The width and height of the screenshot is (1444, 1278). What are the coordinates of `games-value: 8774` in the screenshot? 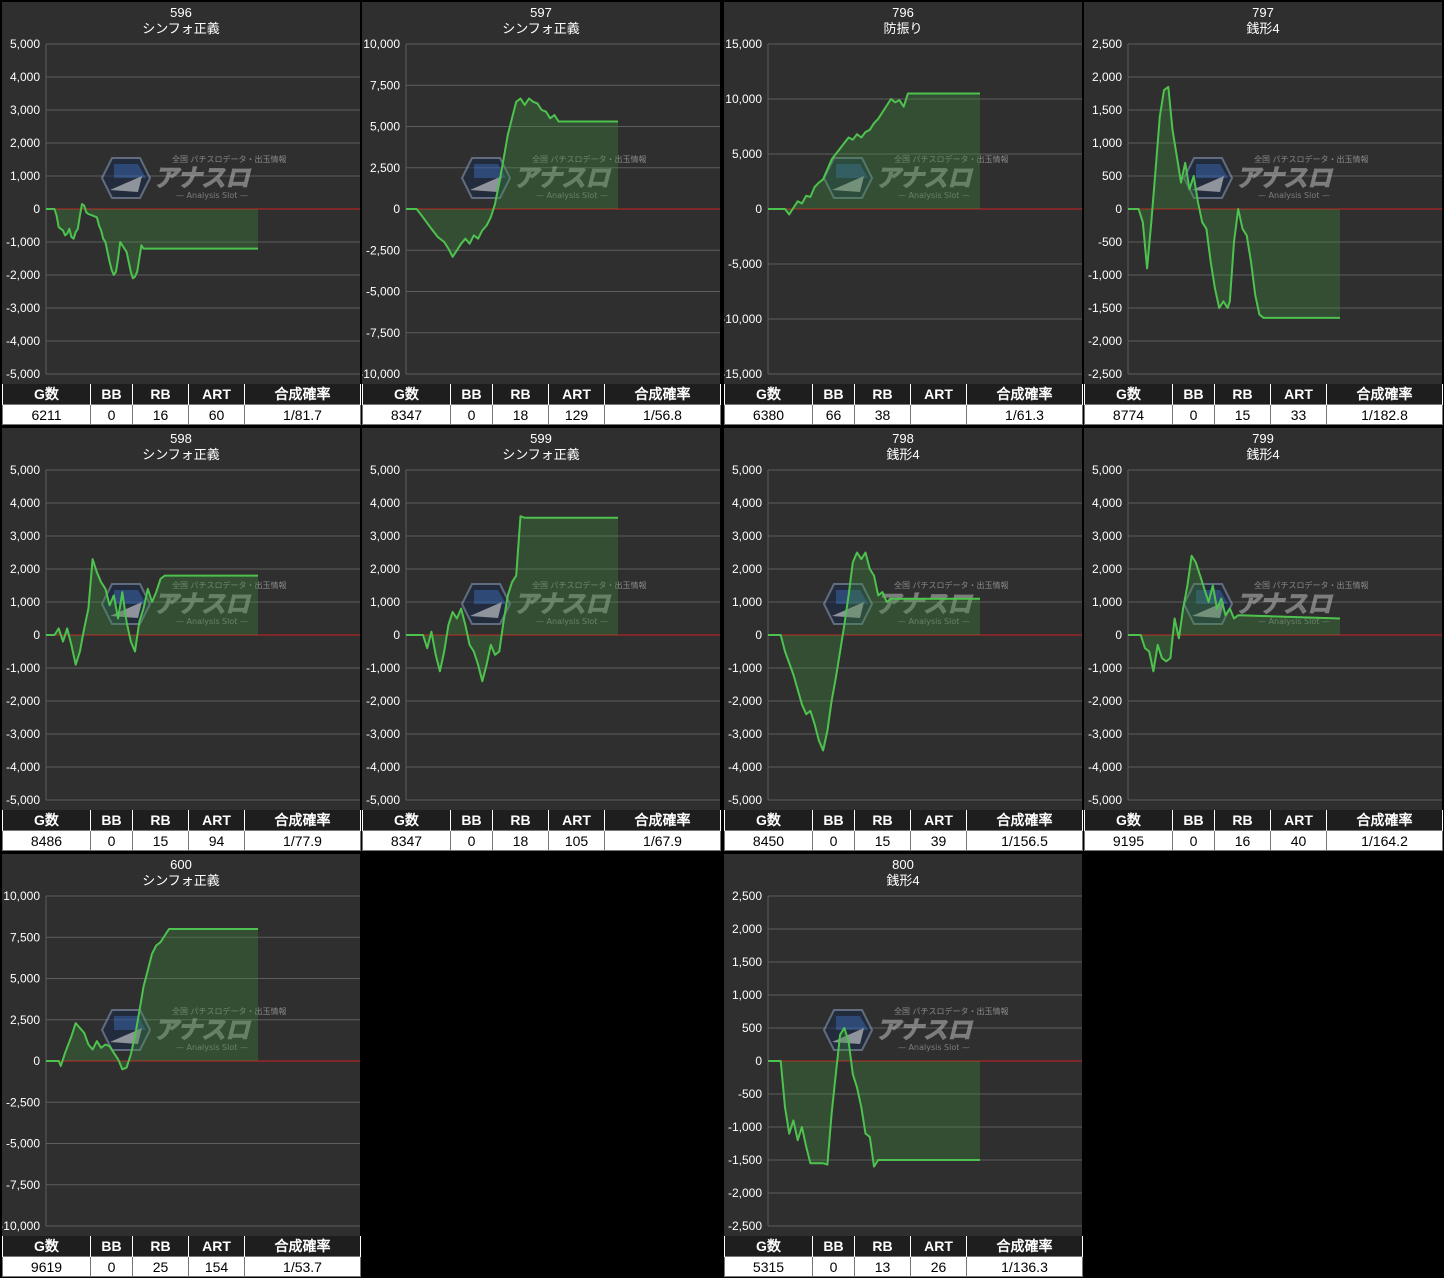 It's located at (1128, 414).